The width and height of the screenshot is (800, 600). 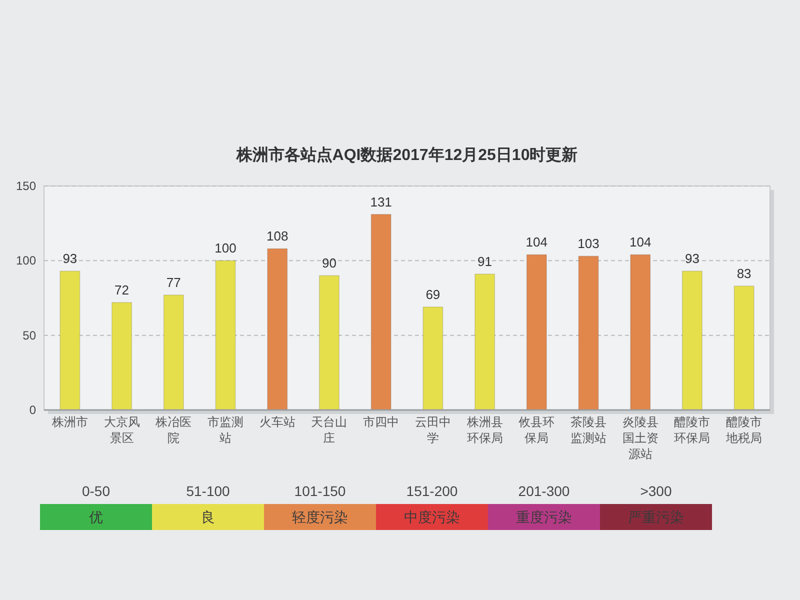 What do you see at coordinates (277, 236) in the screenshot?
I see `data-label: 108` at bounding box center [277, 236].